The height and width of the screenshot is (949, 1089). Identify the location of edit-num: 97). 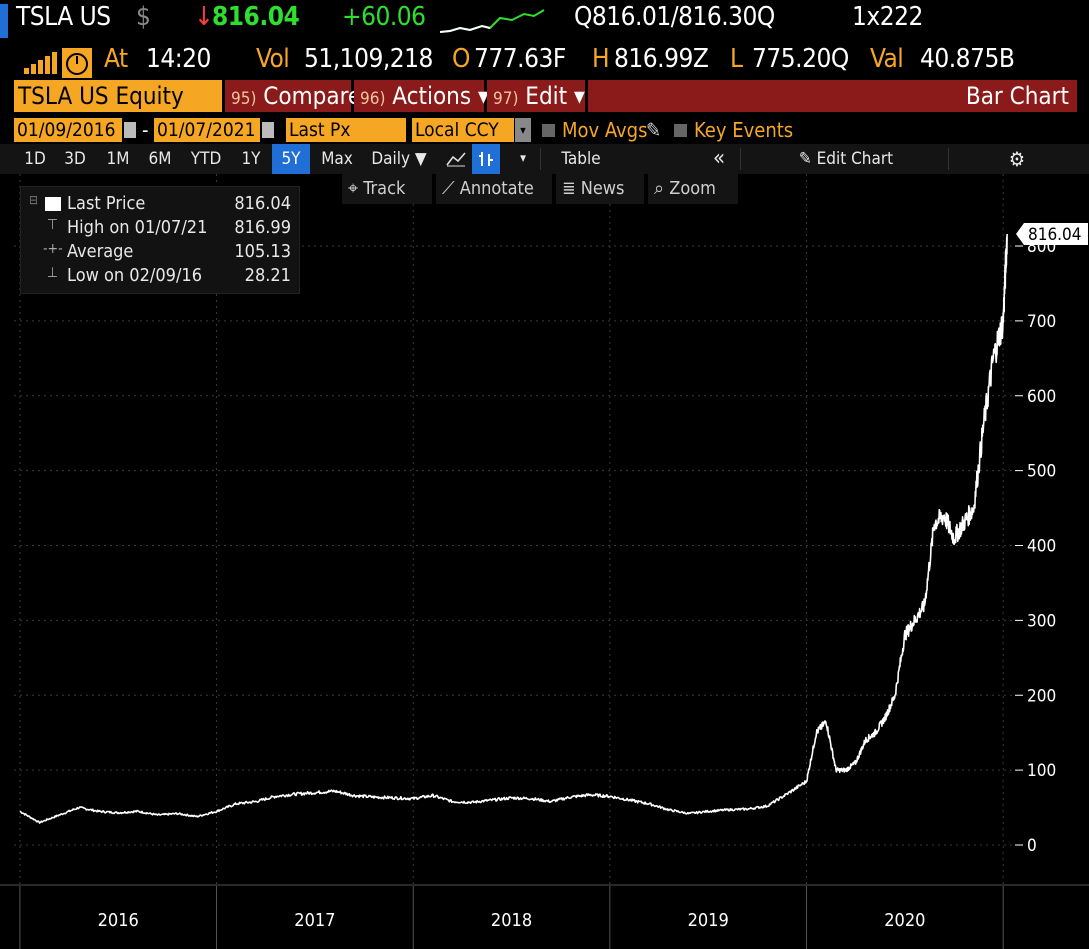
(506, 99).